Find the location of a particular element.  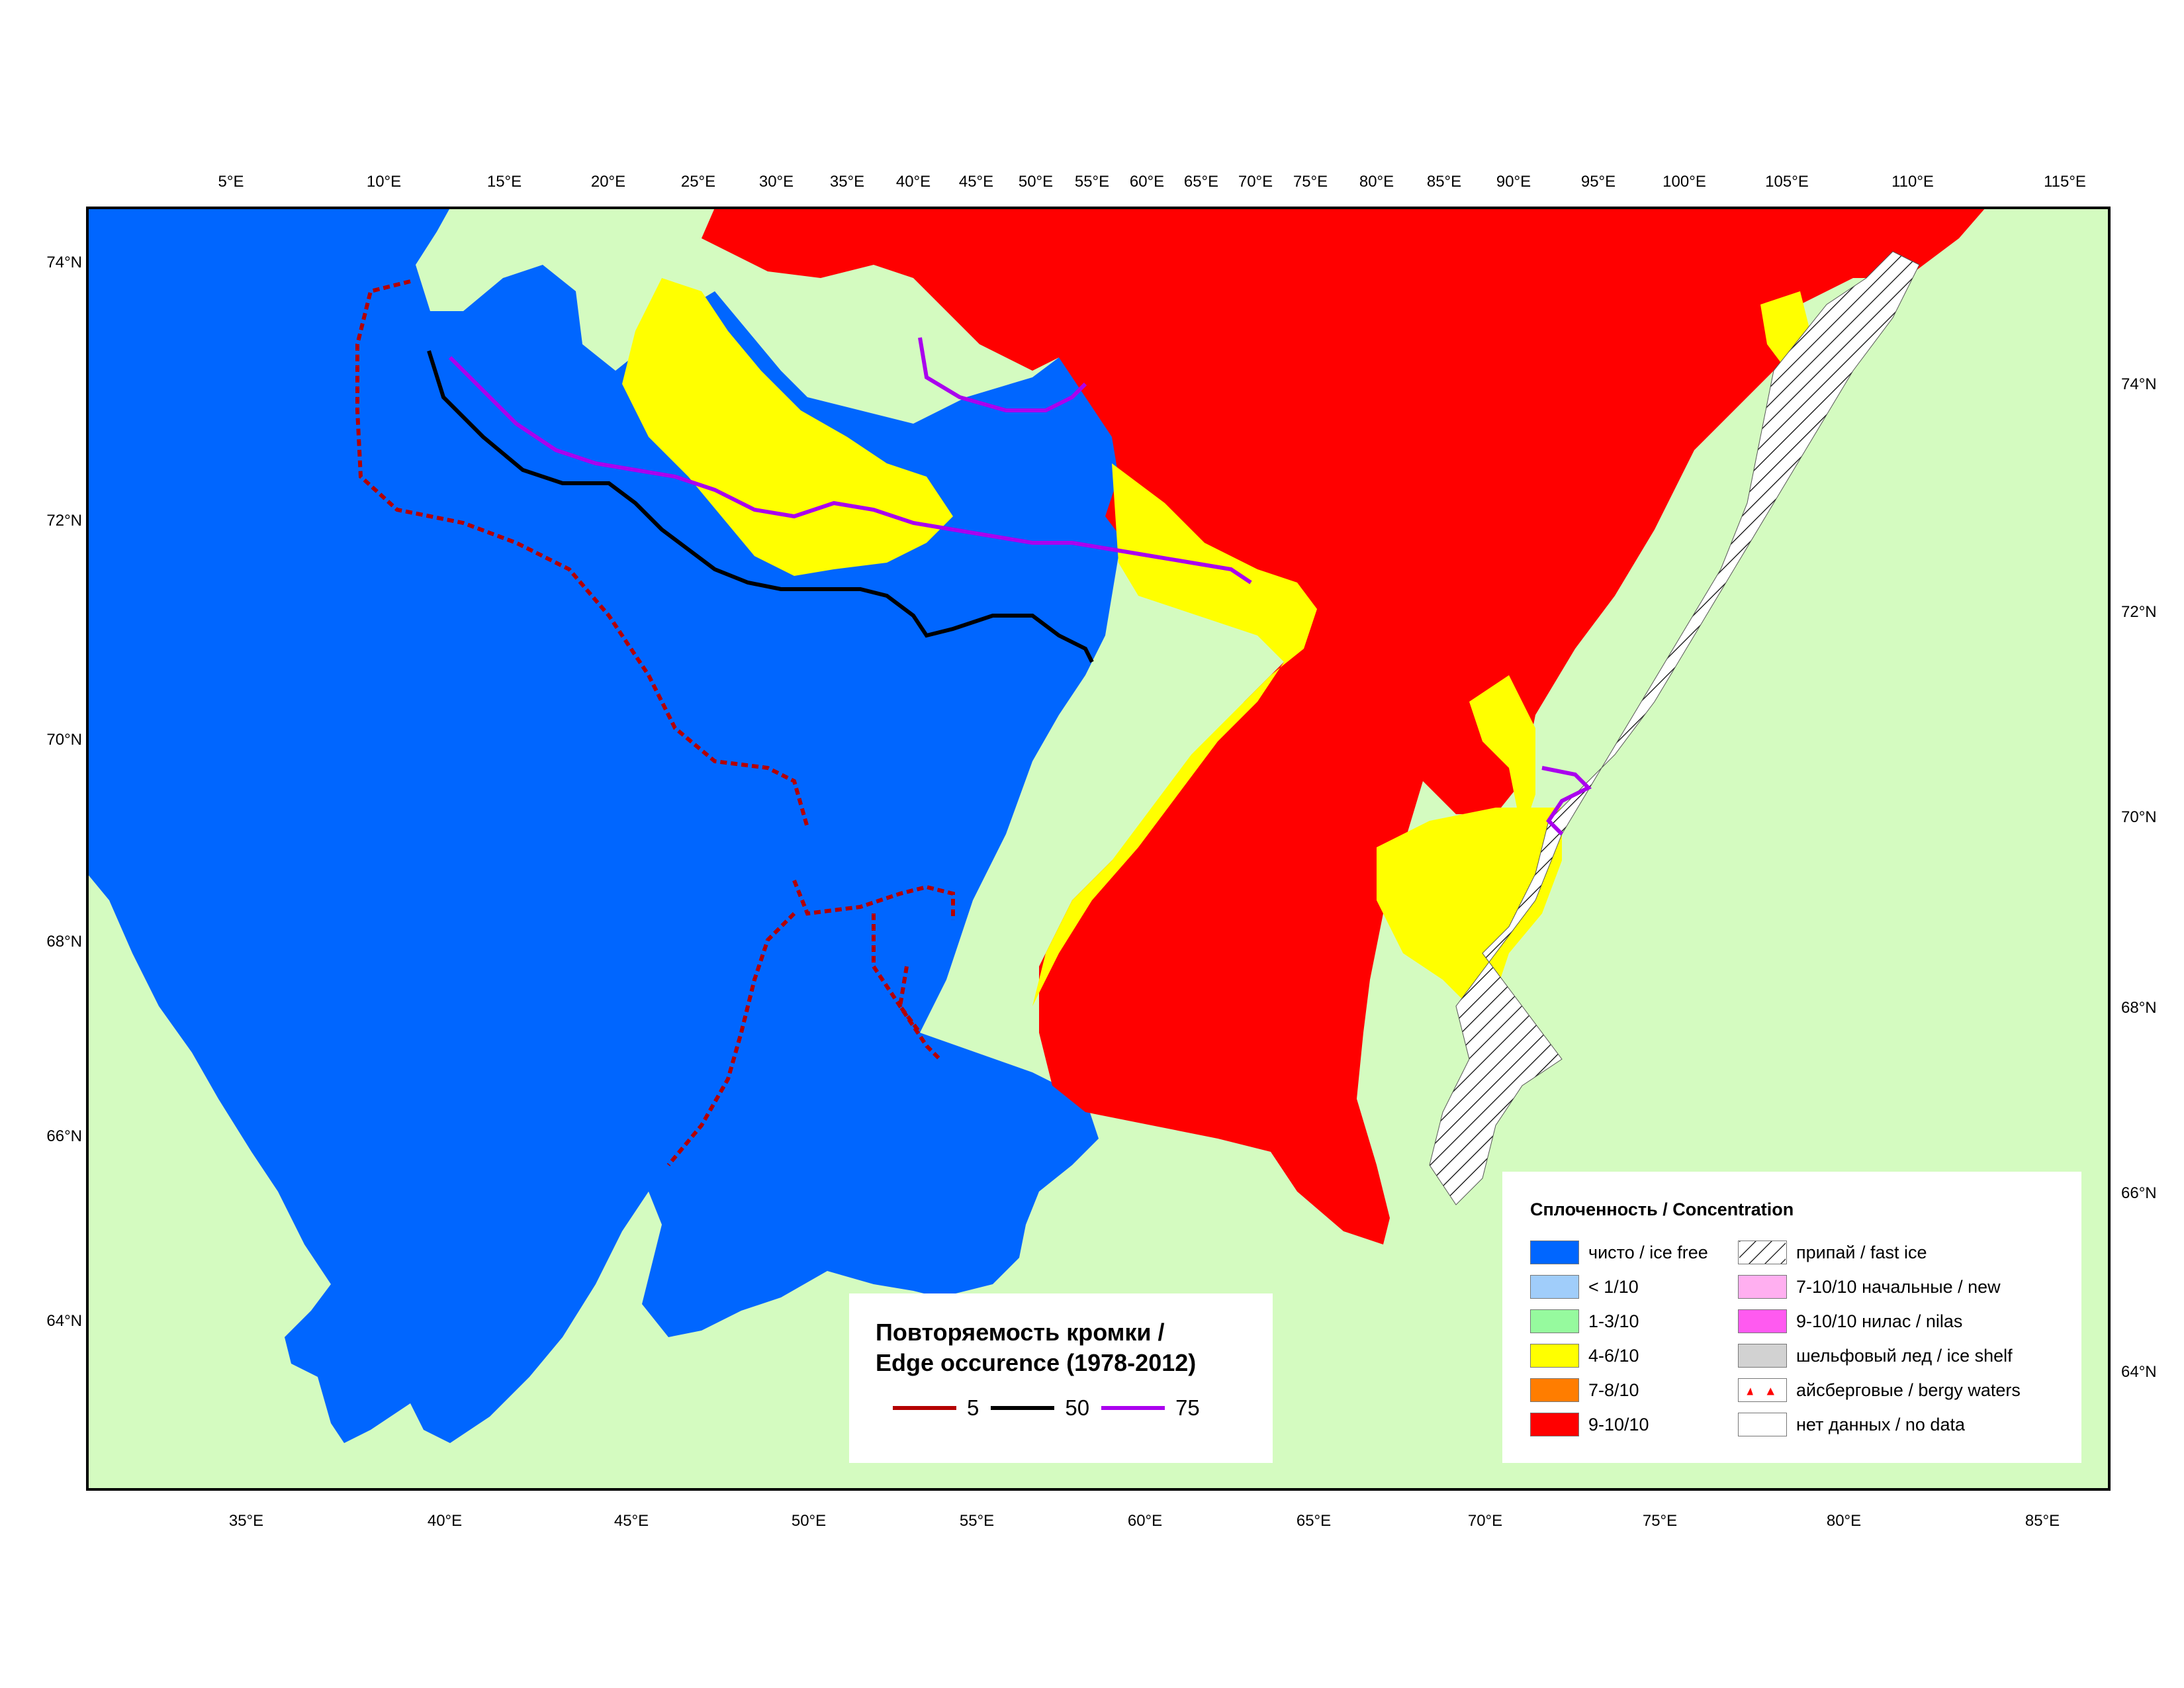

right-latitude-labels: 74°N 72°N 70°N 68°N 66°N 64°N is located at coordinates (2139, 878).